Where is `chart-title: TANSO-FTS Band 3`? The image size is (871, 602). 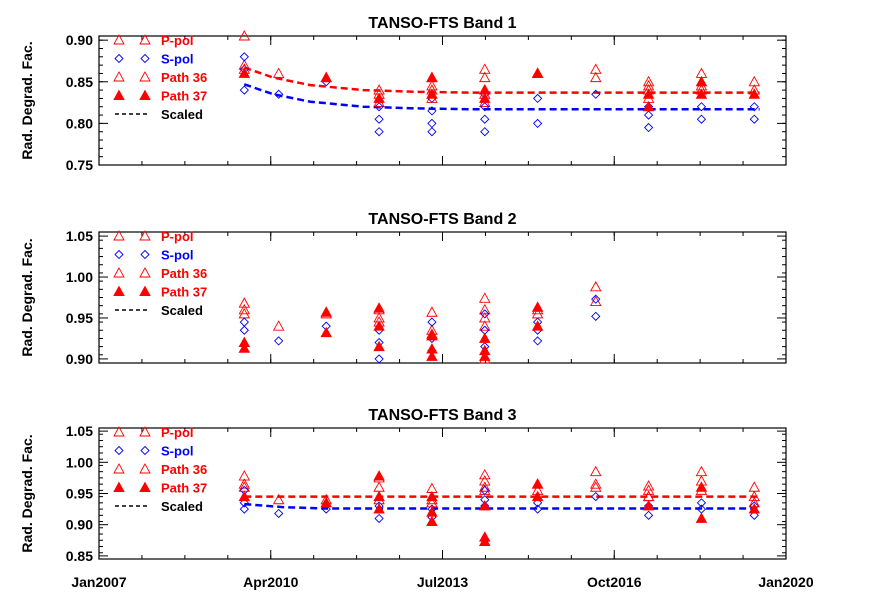
chart-title: TANSO-FTS Band 3 is located at coordinates (442, 415).